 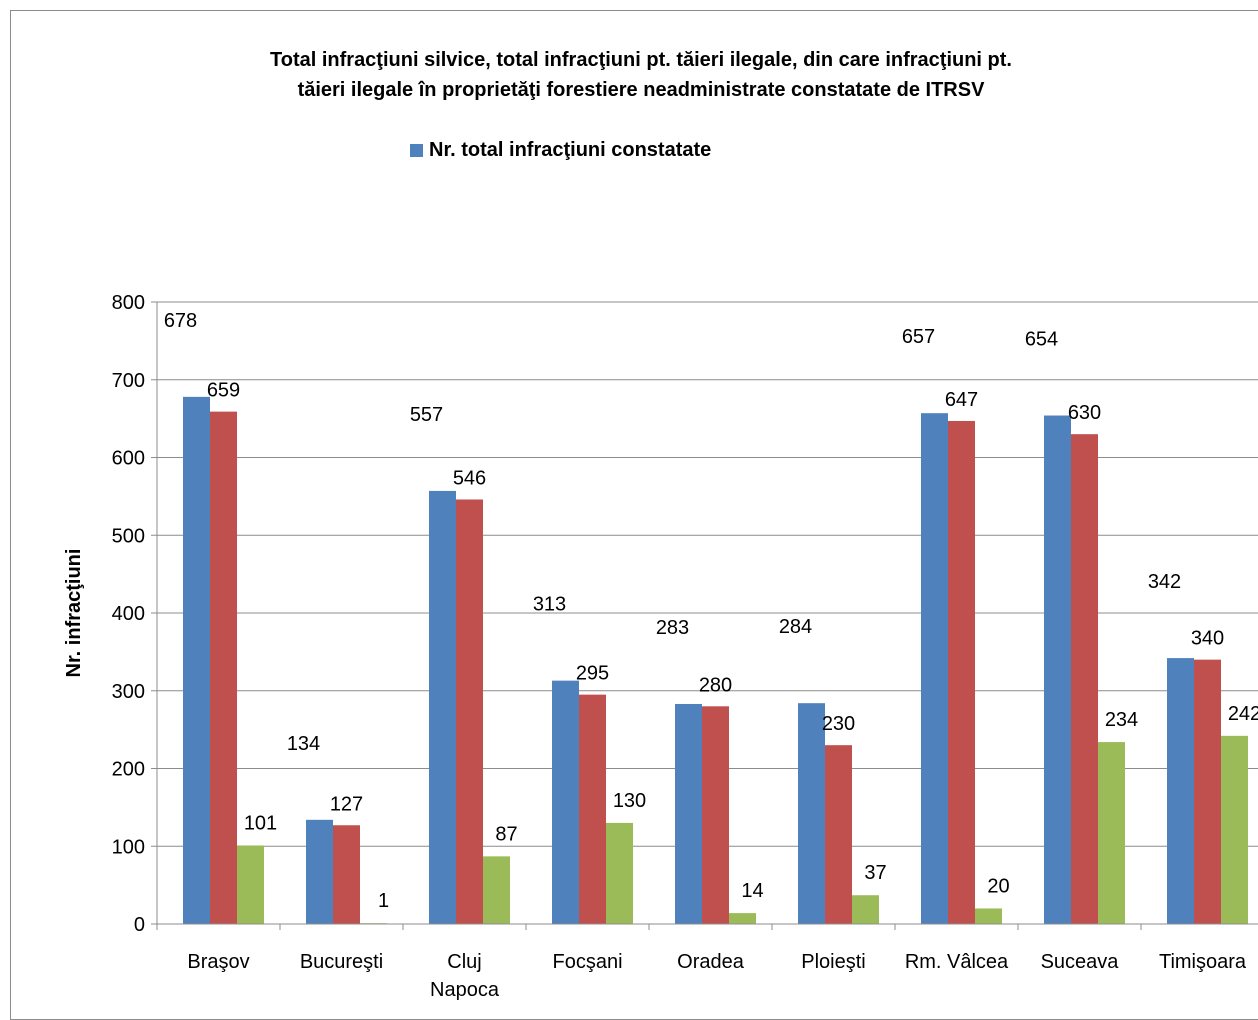 I want to click on bar-2-suceava, so click(x=1084, y=679).